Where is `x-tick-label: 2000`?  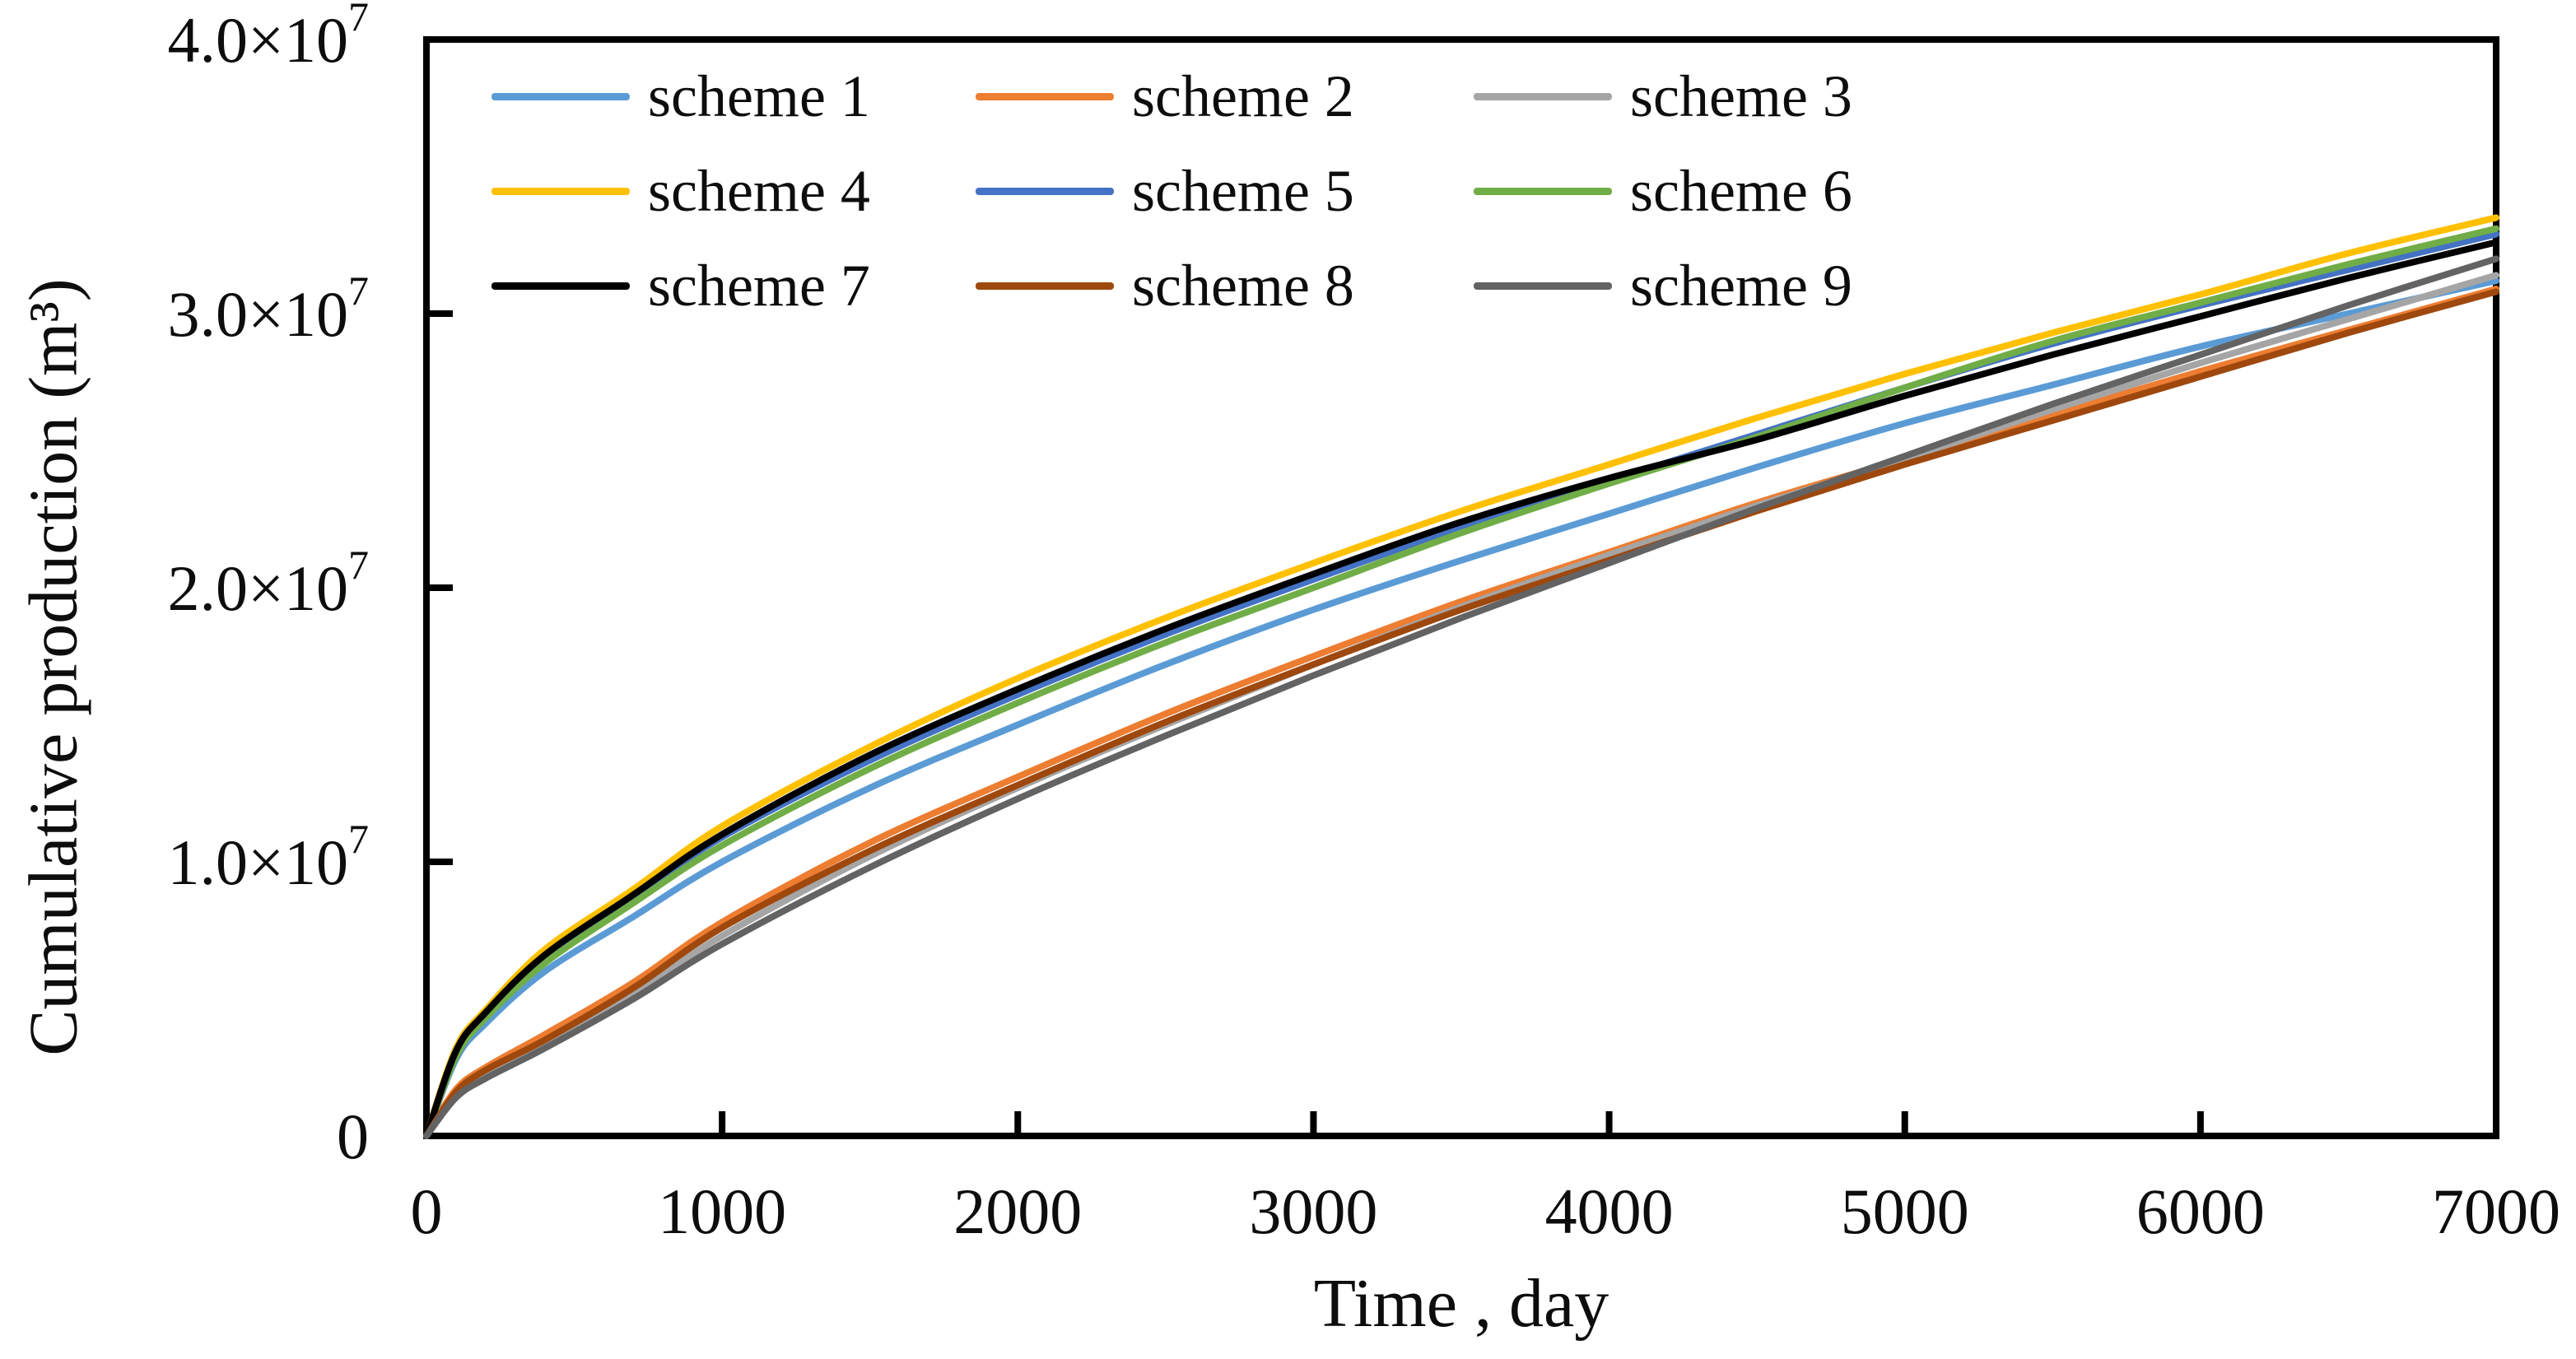
x-tick-label: 2000 is located at coordinates (1018, 1211).